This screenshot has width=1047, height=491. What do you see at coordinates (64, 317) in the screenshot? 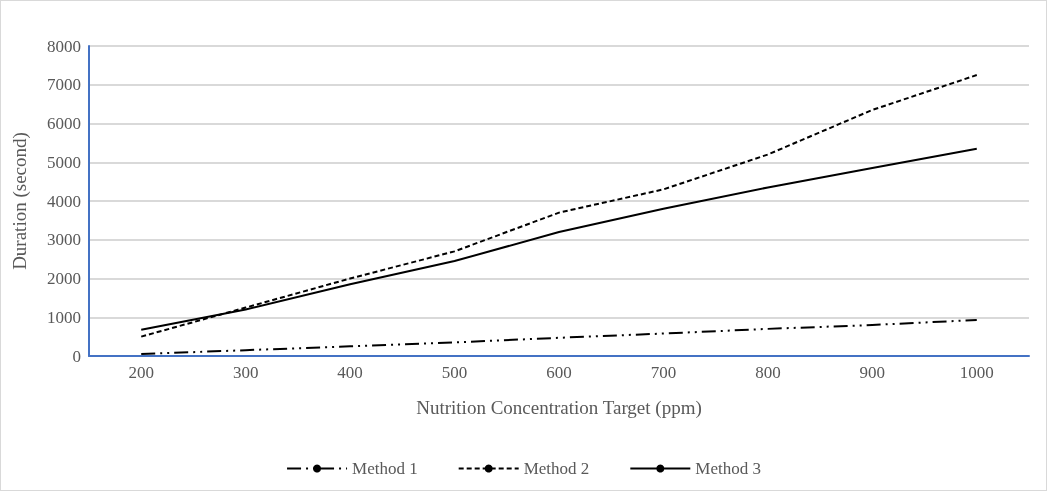
I see `y-tick-label: 1000` at bounding box center [64, 317].